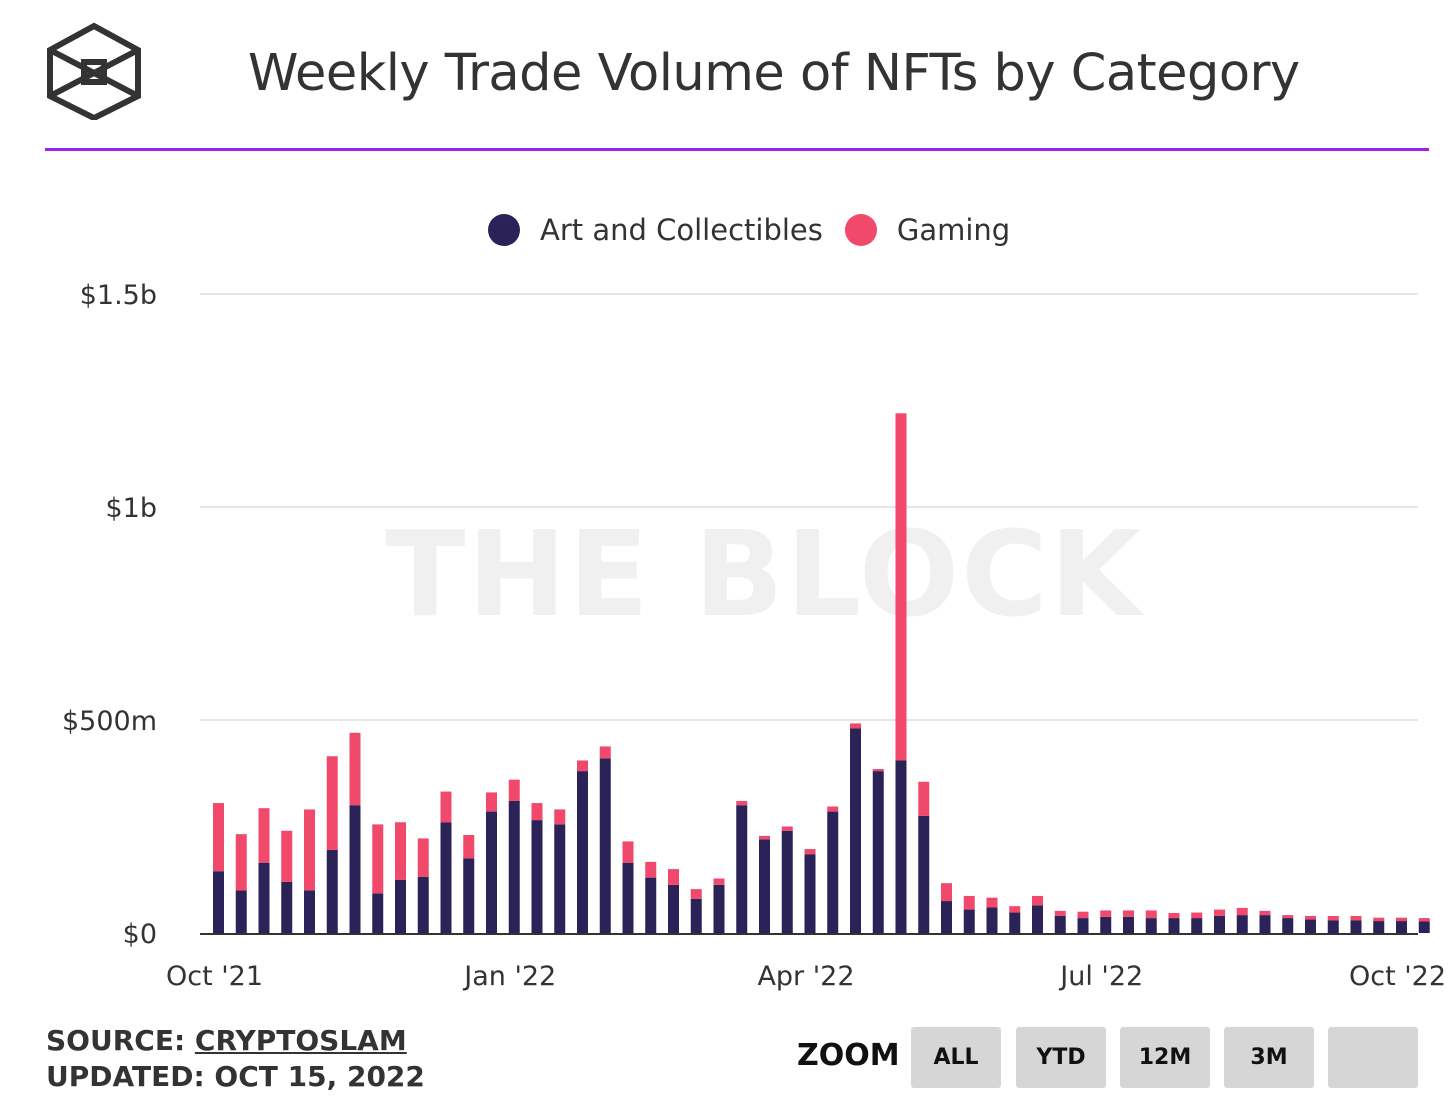 The height and width of the screenshot is (1119, 1456). I want to click on source-link: CRYPTOSLAM, so click(300, 1040).